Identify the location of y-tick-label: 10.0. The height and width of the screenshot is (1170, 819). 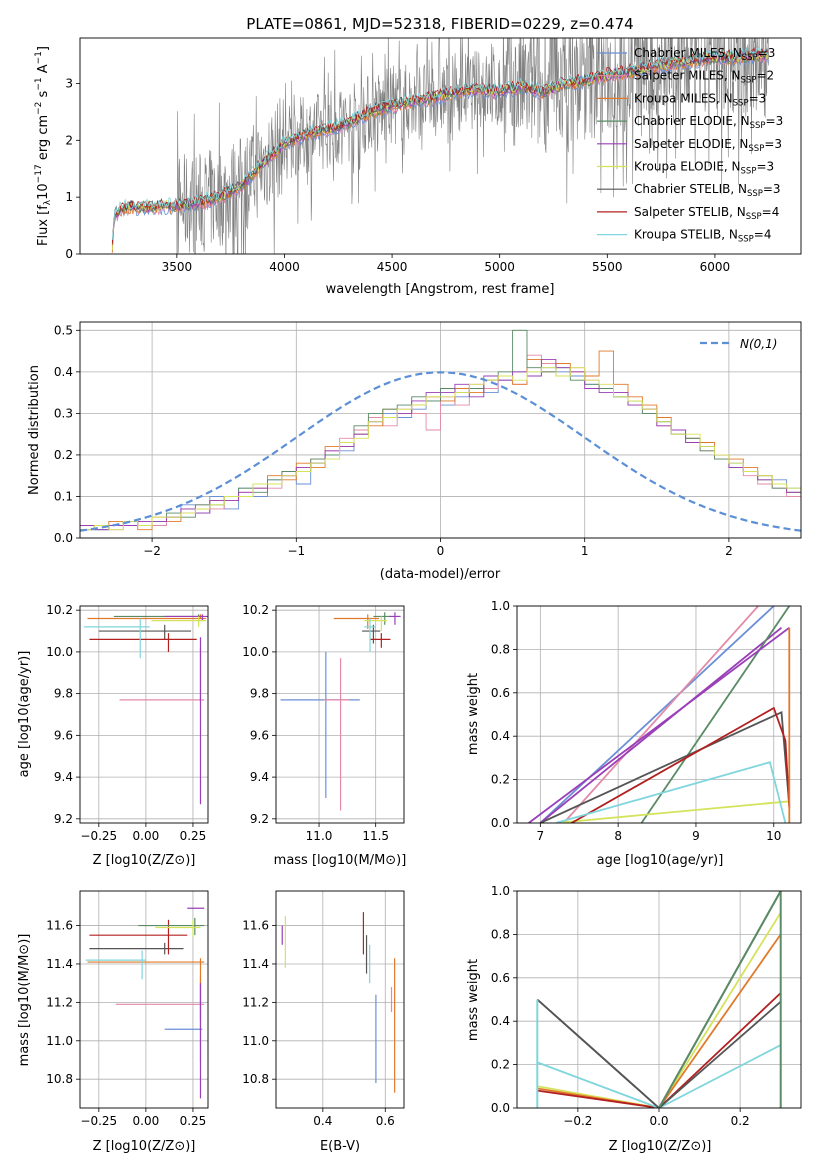
(59, 652).